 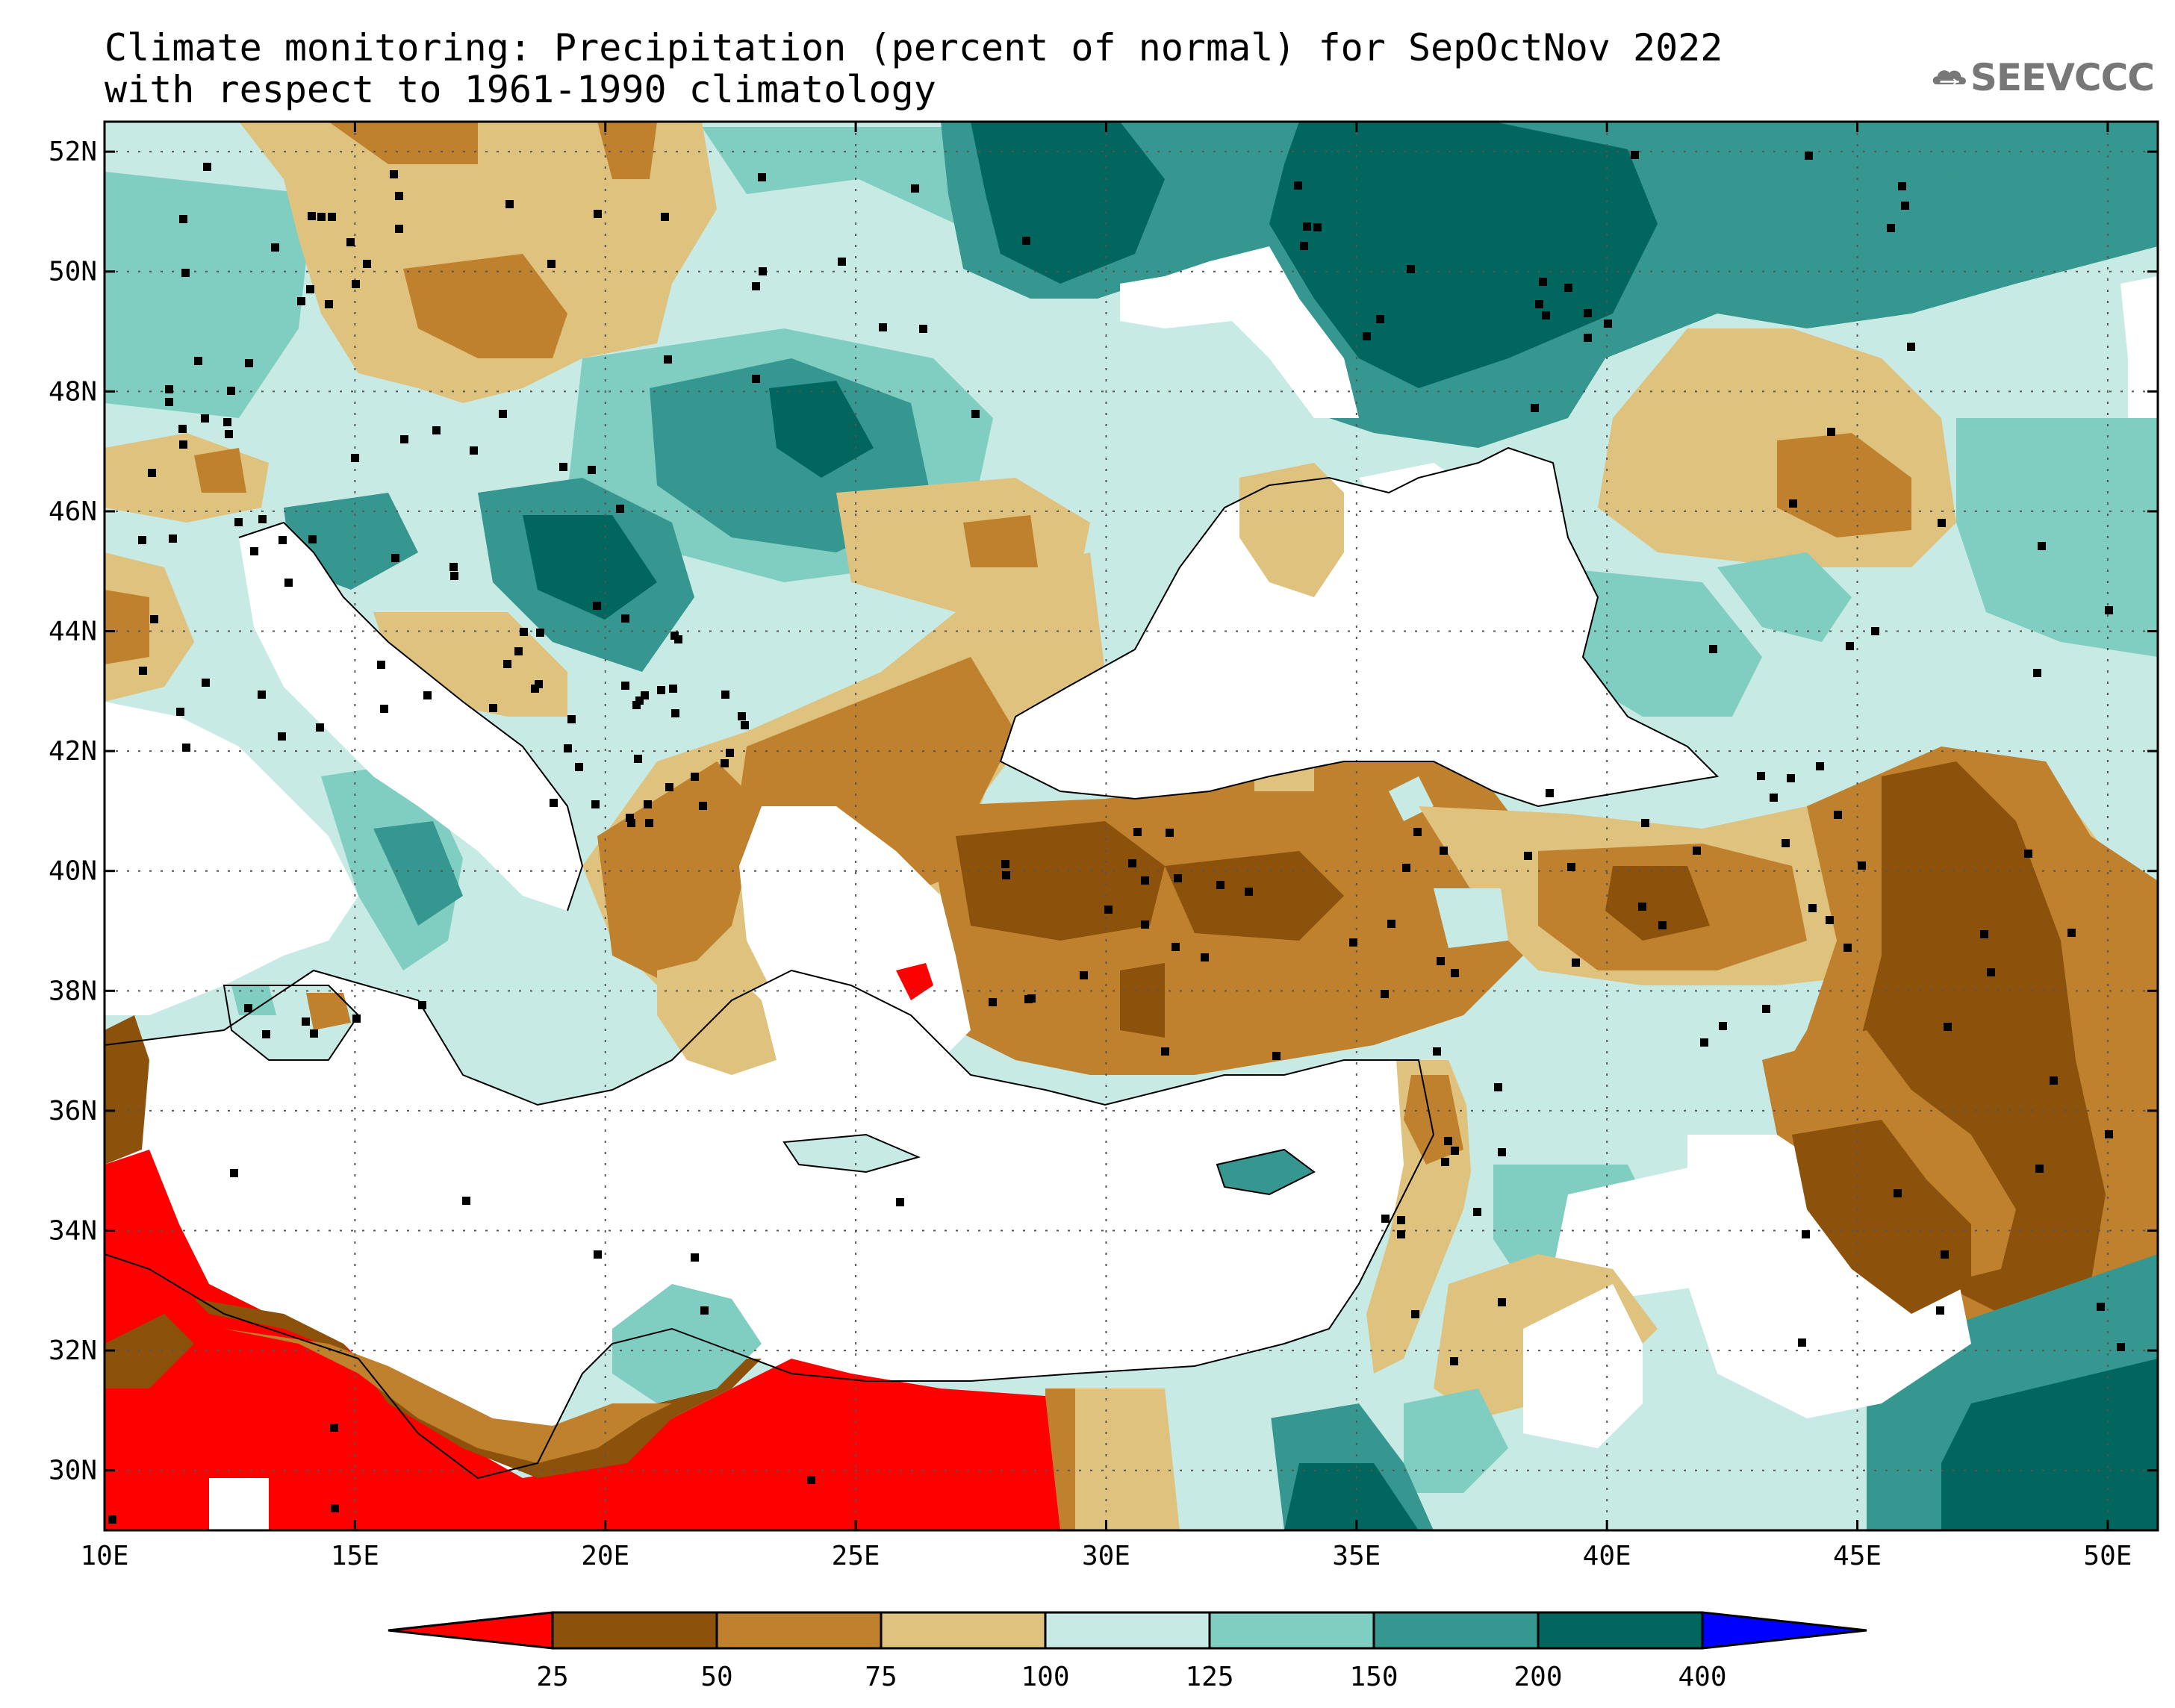 What do you see at coordinates (73, 1231) in the screenshot?
I see `y-tick-label: 34N` at bounding box center [73, 1231].